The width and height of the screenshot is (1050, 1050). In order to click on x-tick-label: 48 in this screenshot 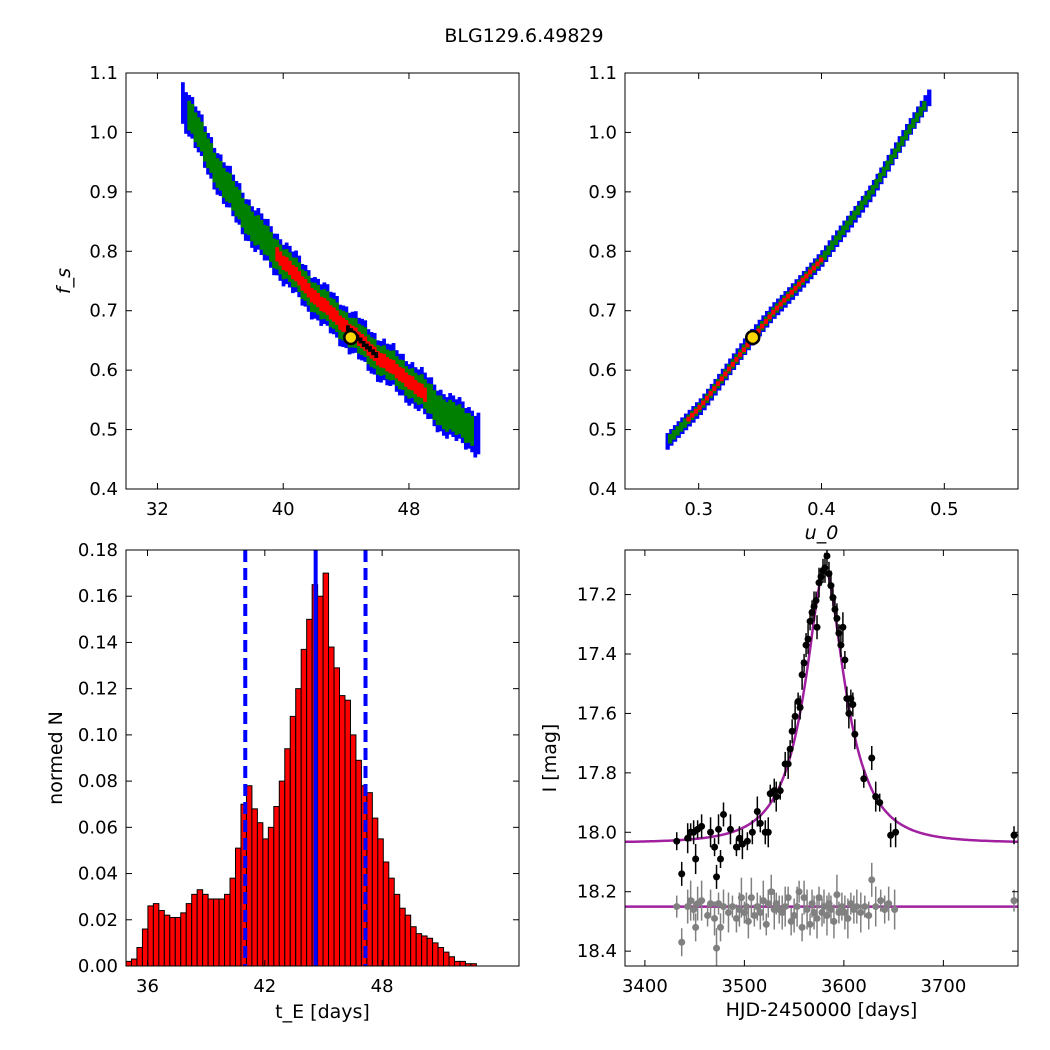, I will do `click(382, 986)`.